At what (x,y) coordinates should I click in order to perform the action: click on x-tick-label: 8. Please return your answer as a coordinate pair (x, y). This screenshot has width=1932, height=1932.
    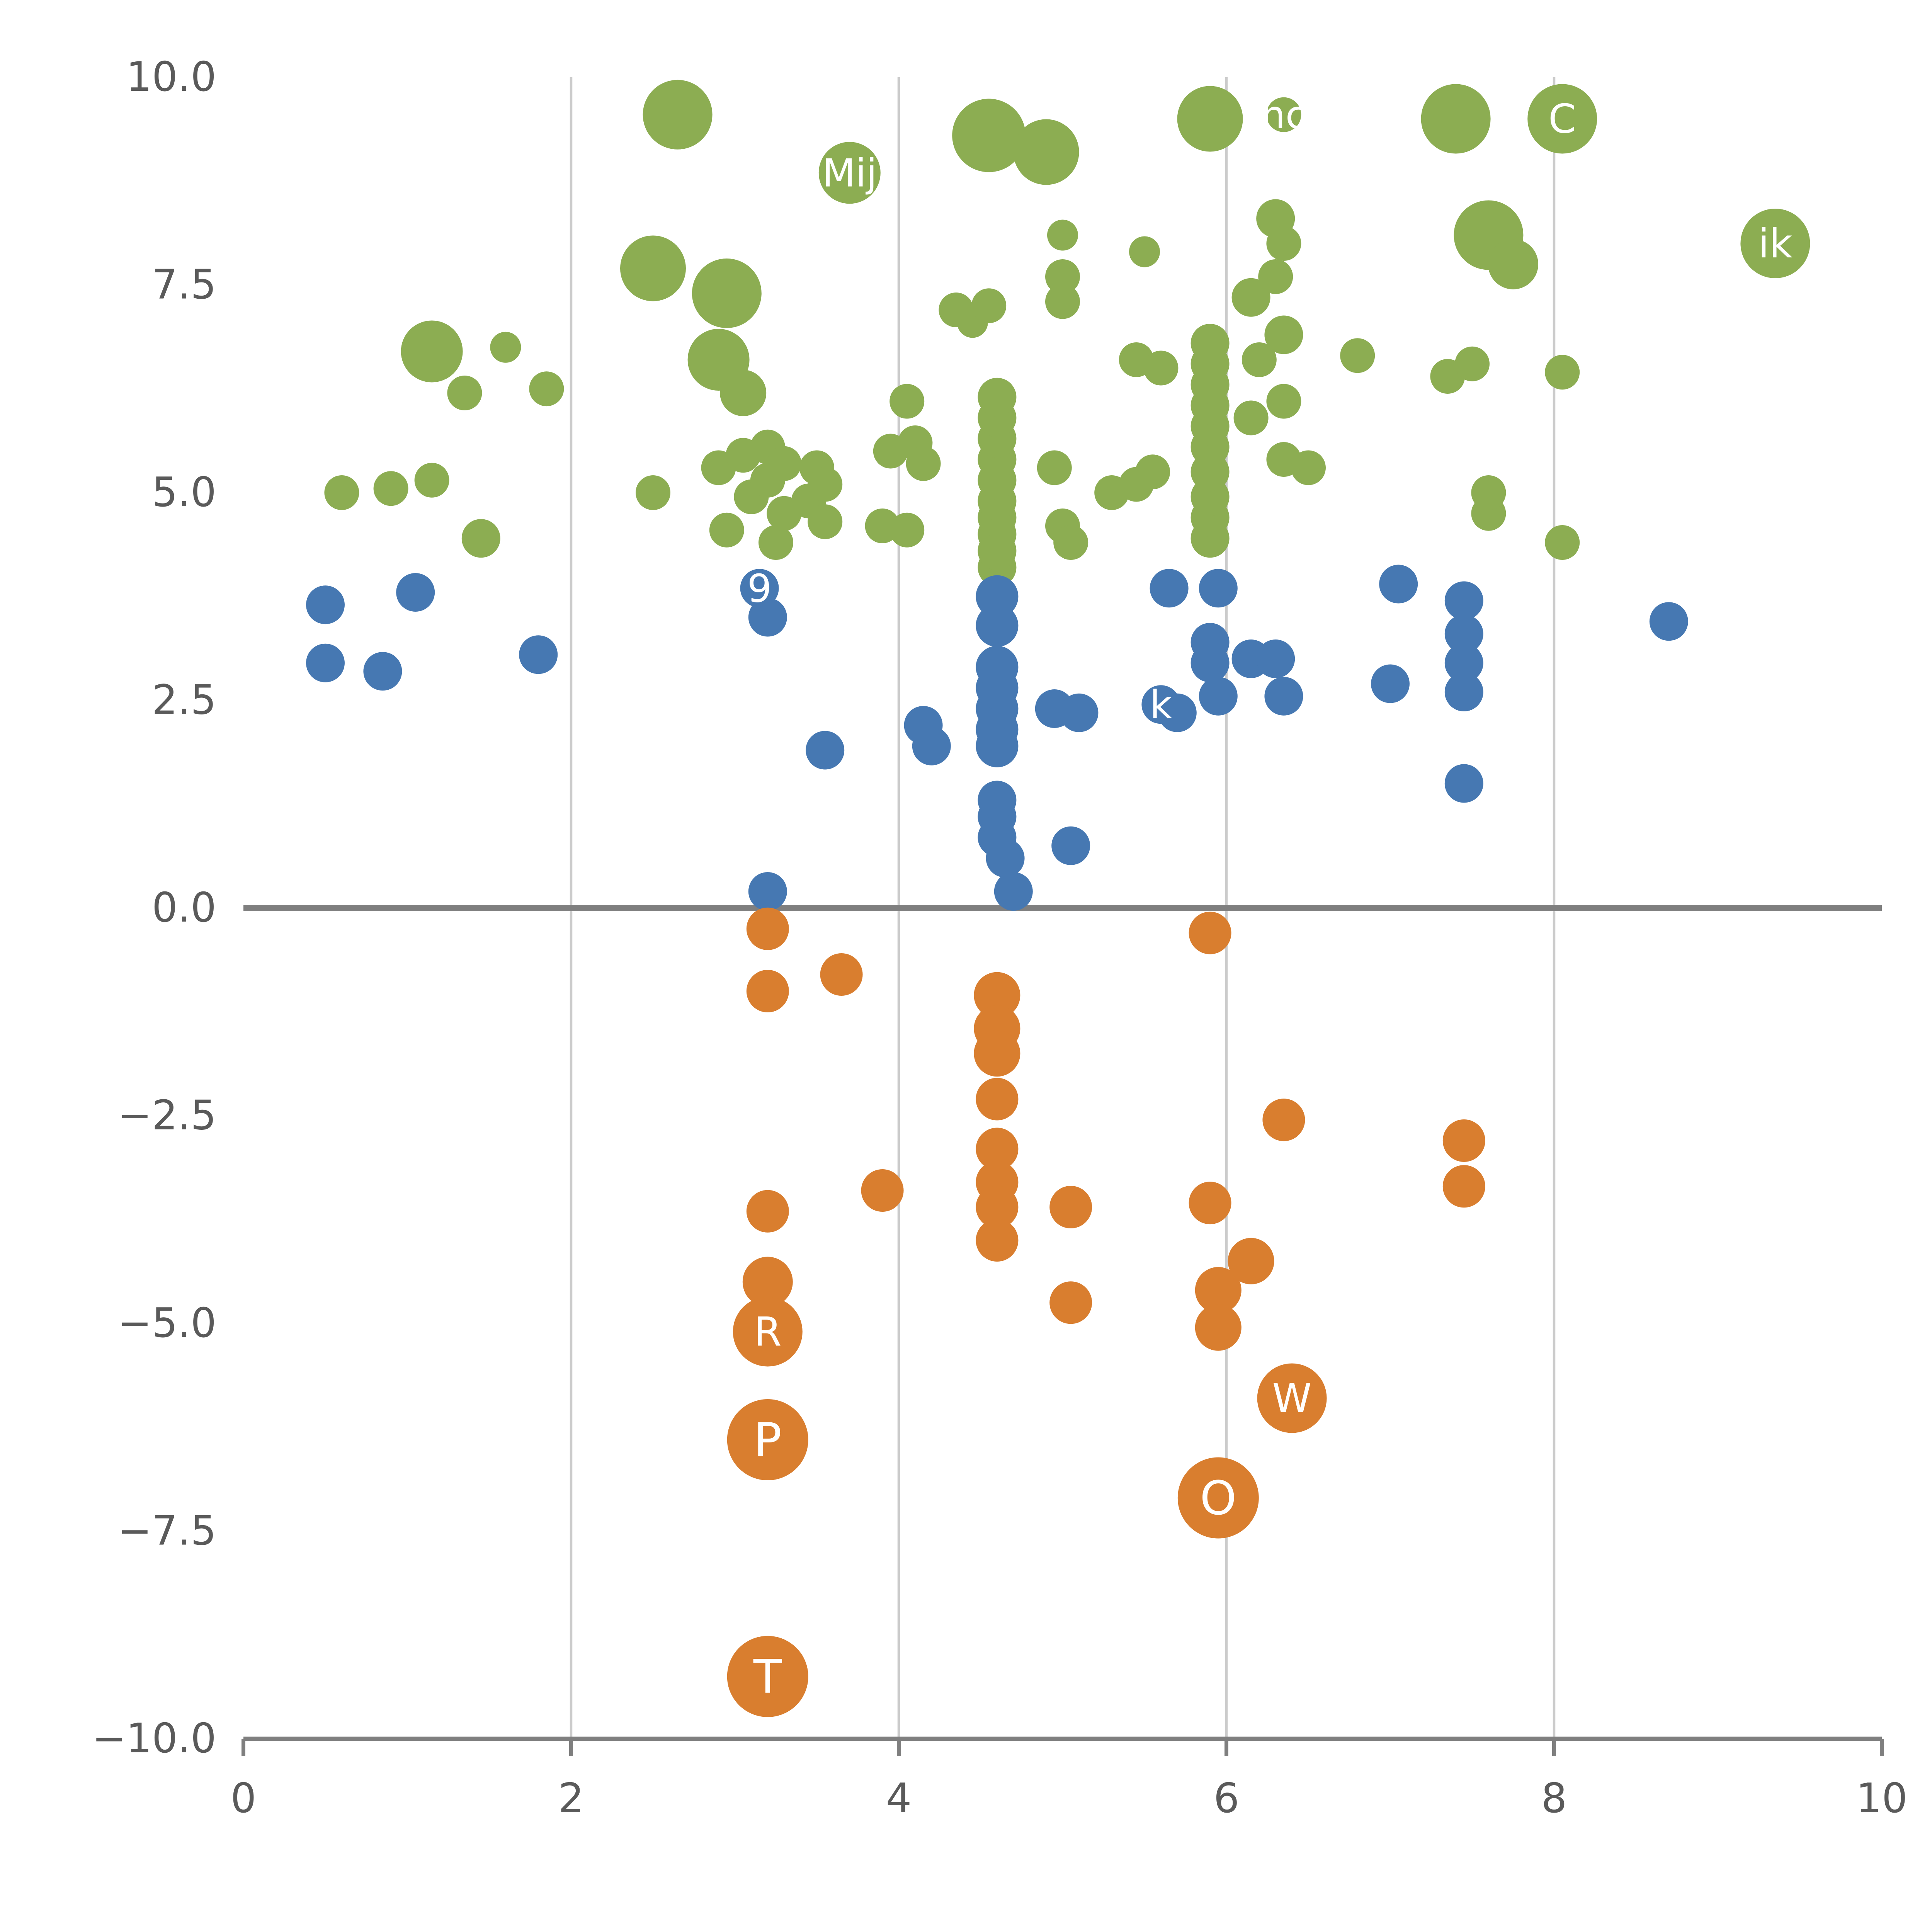
    Looking at the image, I should click on (1554, 1799).